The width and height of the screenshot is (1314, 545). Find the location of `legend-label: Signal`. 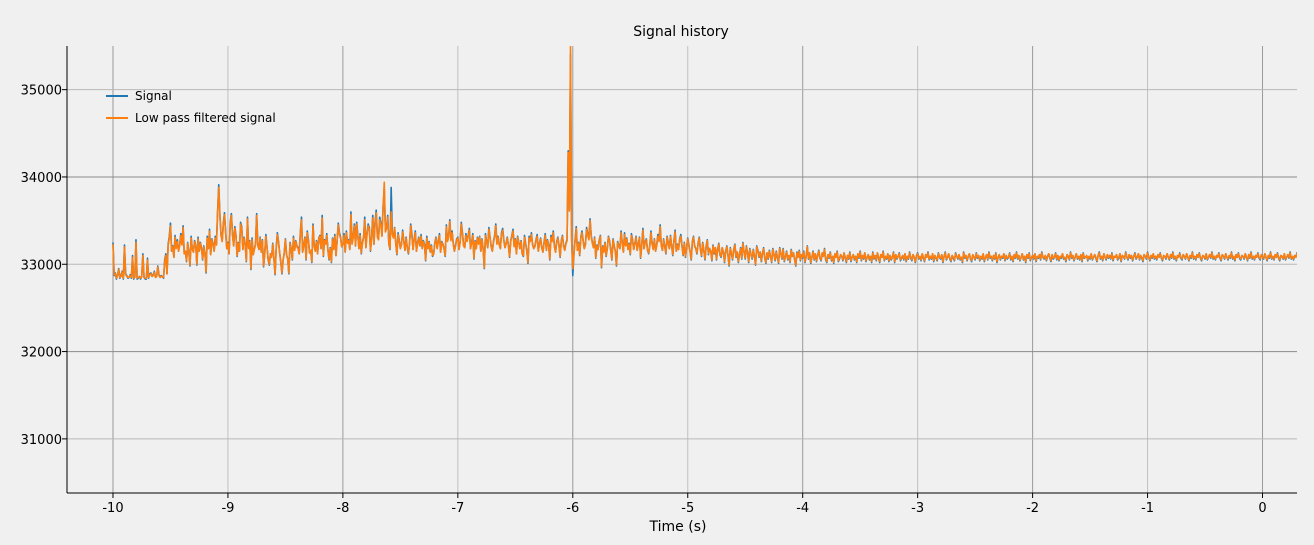

legend-label: Signal is located at coordinates (153, 96).